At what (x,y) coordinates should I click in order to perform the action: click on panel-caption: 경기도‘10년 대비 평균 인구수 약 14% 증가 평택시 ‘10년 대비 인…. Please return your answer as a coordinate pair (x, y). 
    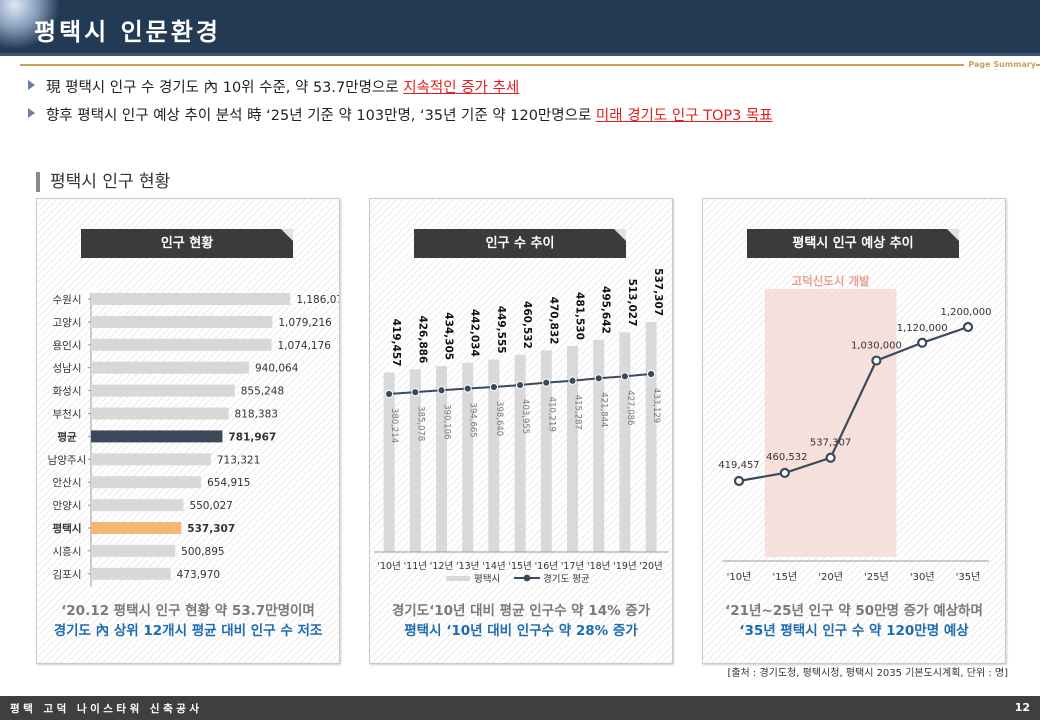
    Looking at the image, I should click on (521, 621).